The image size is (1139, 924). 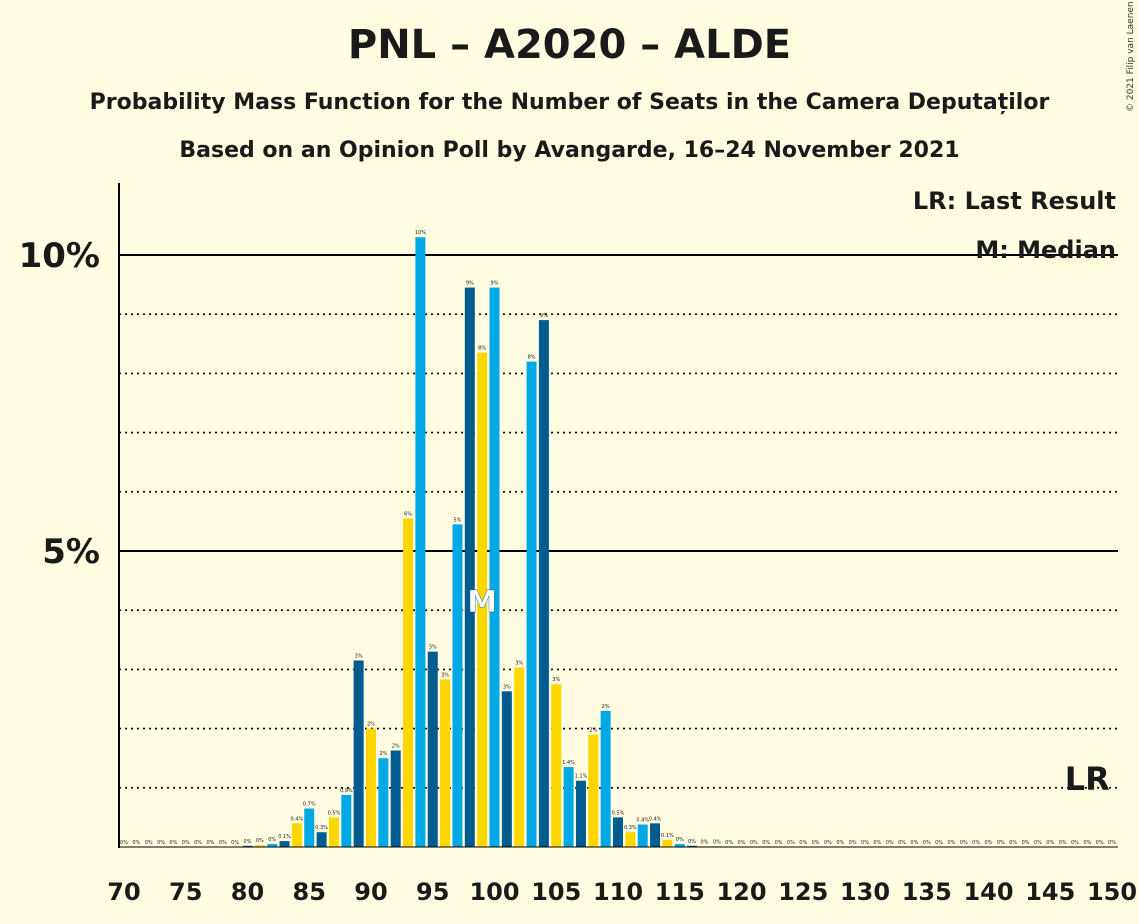 What do you see at coordinates (791, 843) in the screenshot?
I see `data-label-124: 0%` at bounding box center [791, 843].